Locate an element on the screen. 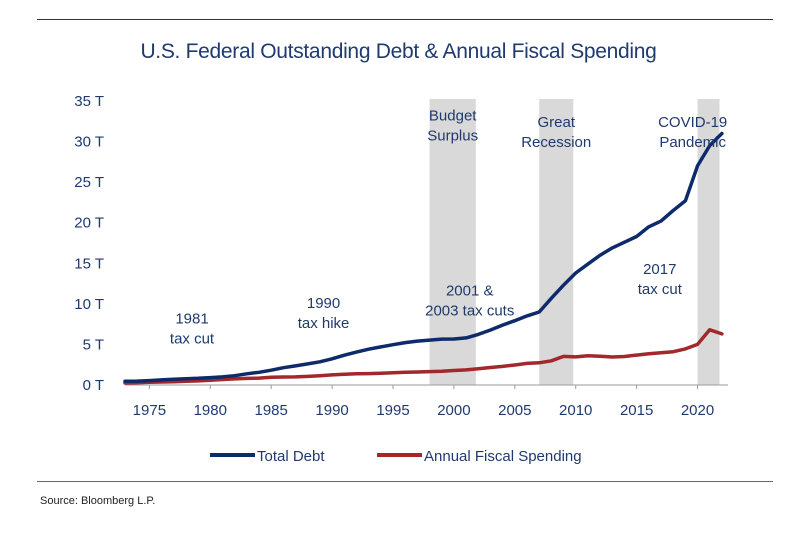 The image size is (797, 538). bottom-rule is located at coordinates (405, 481).